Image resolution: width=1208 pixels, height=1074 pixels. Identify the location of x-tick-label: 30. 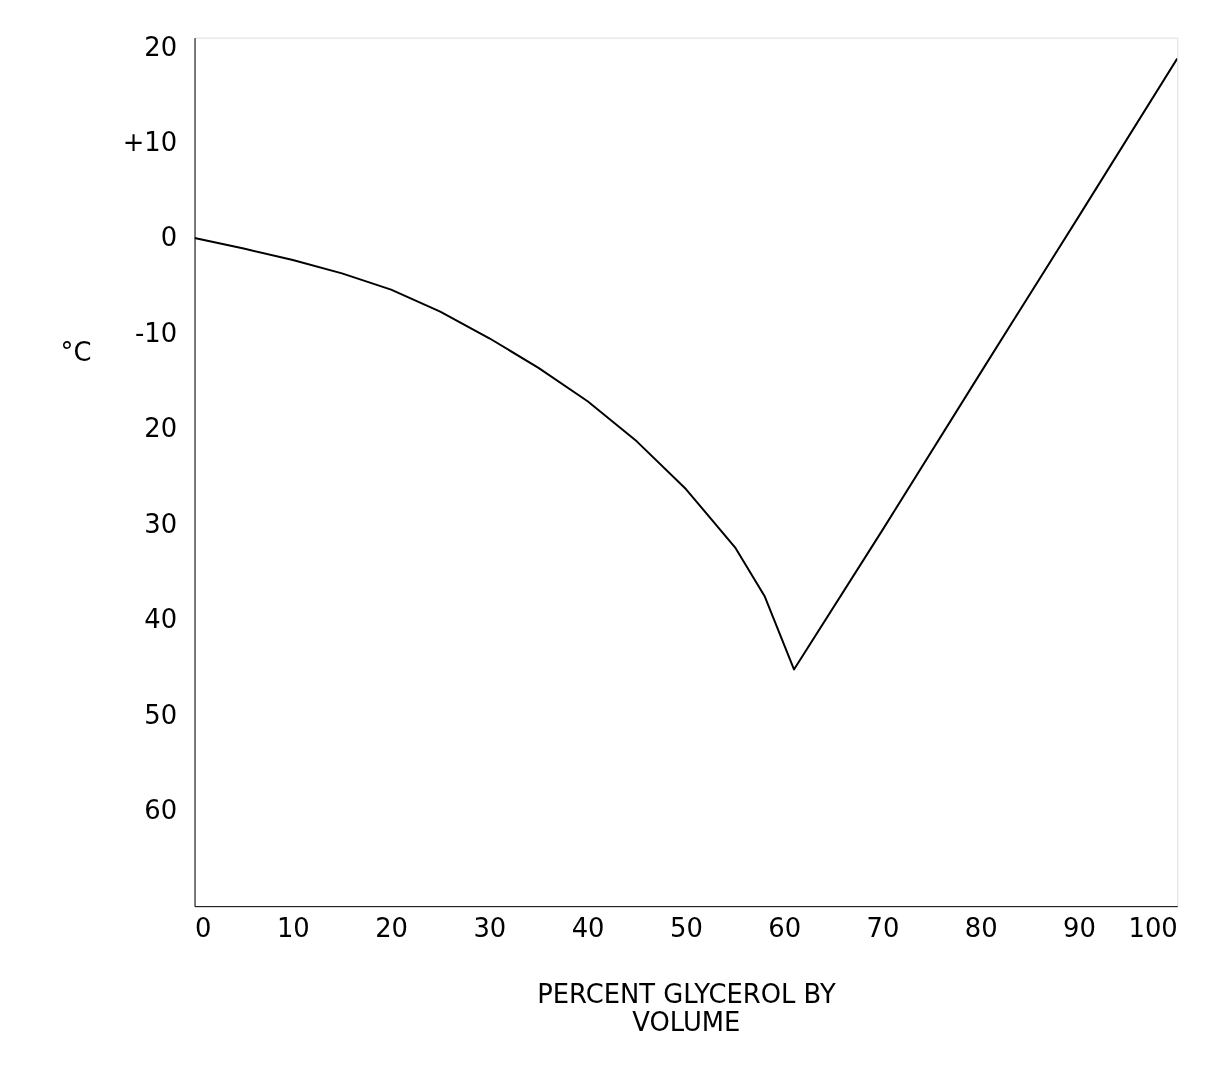
(490, 928).